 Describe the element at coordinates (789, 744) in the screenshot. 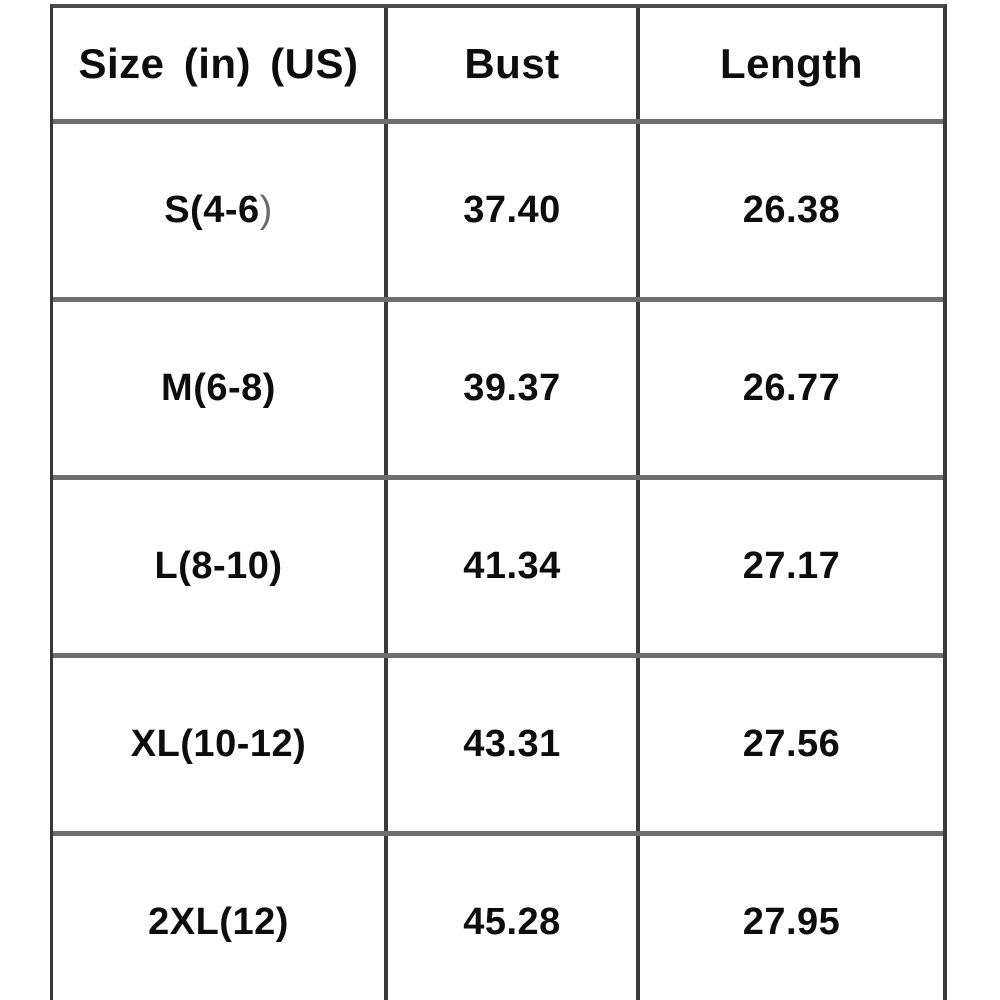

I see `length-cell: 27.56` at that location.